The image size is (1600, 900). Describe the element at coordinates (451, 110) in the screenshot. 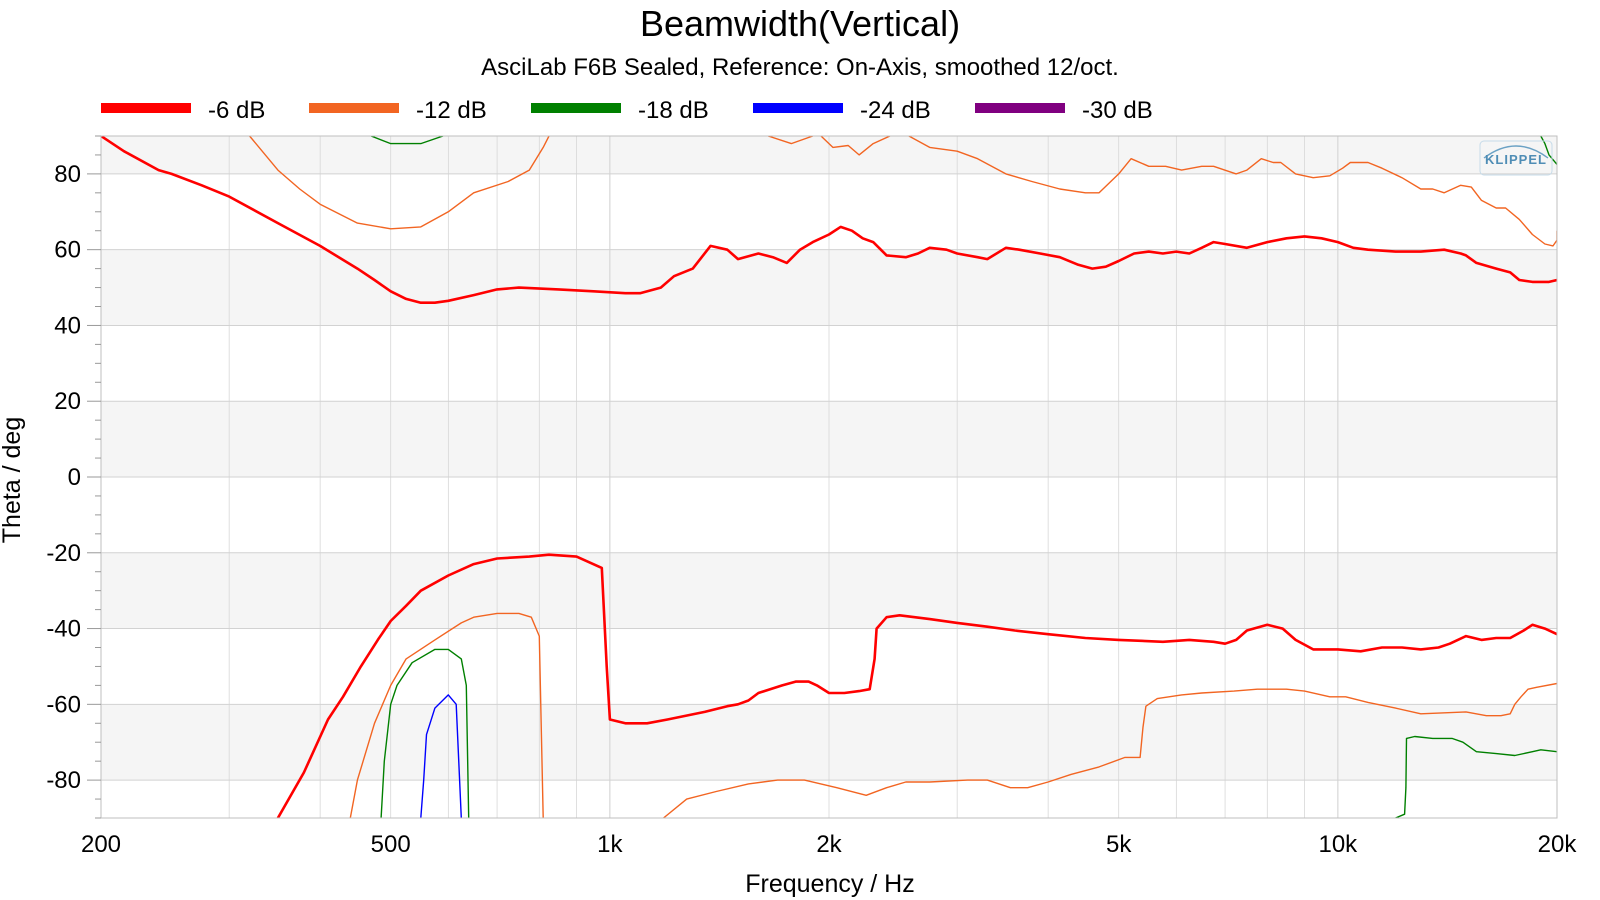

I see `legend-label: -12 dB` at that location.